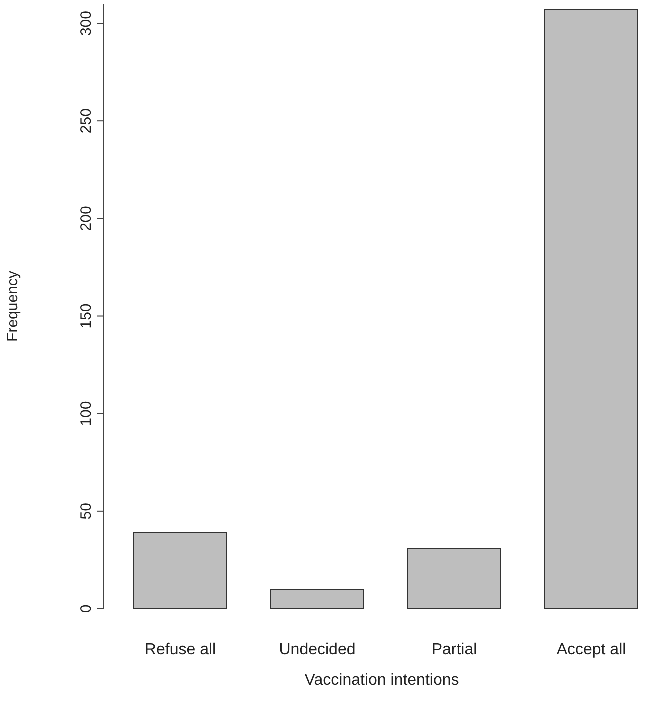 This screenshot has height=715, width=665. Describe the element at coordinates (180, 649) in the screenshot. I see `x-tick-label: Refuse all` at that location.